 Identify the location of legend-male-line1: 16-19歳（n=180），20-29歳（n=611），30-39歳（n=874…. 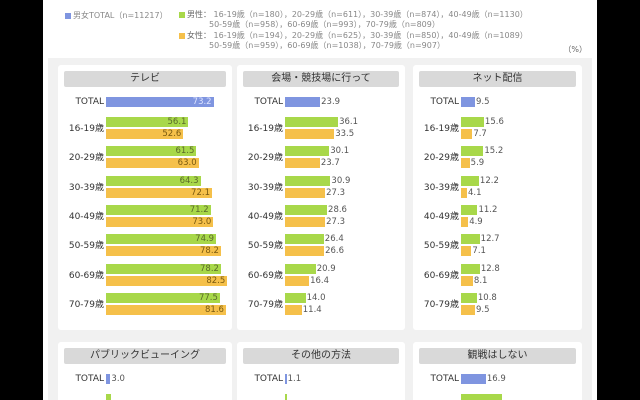
(370, 14).